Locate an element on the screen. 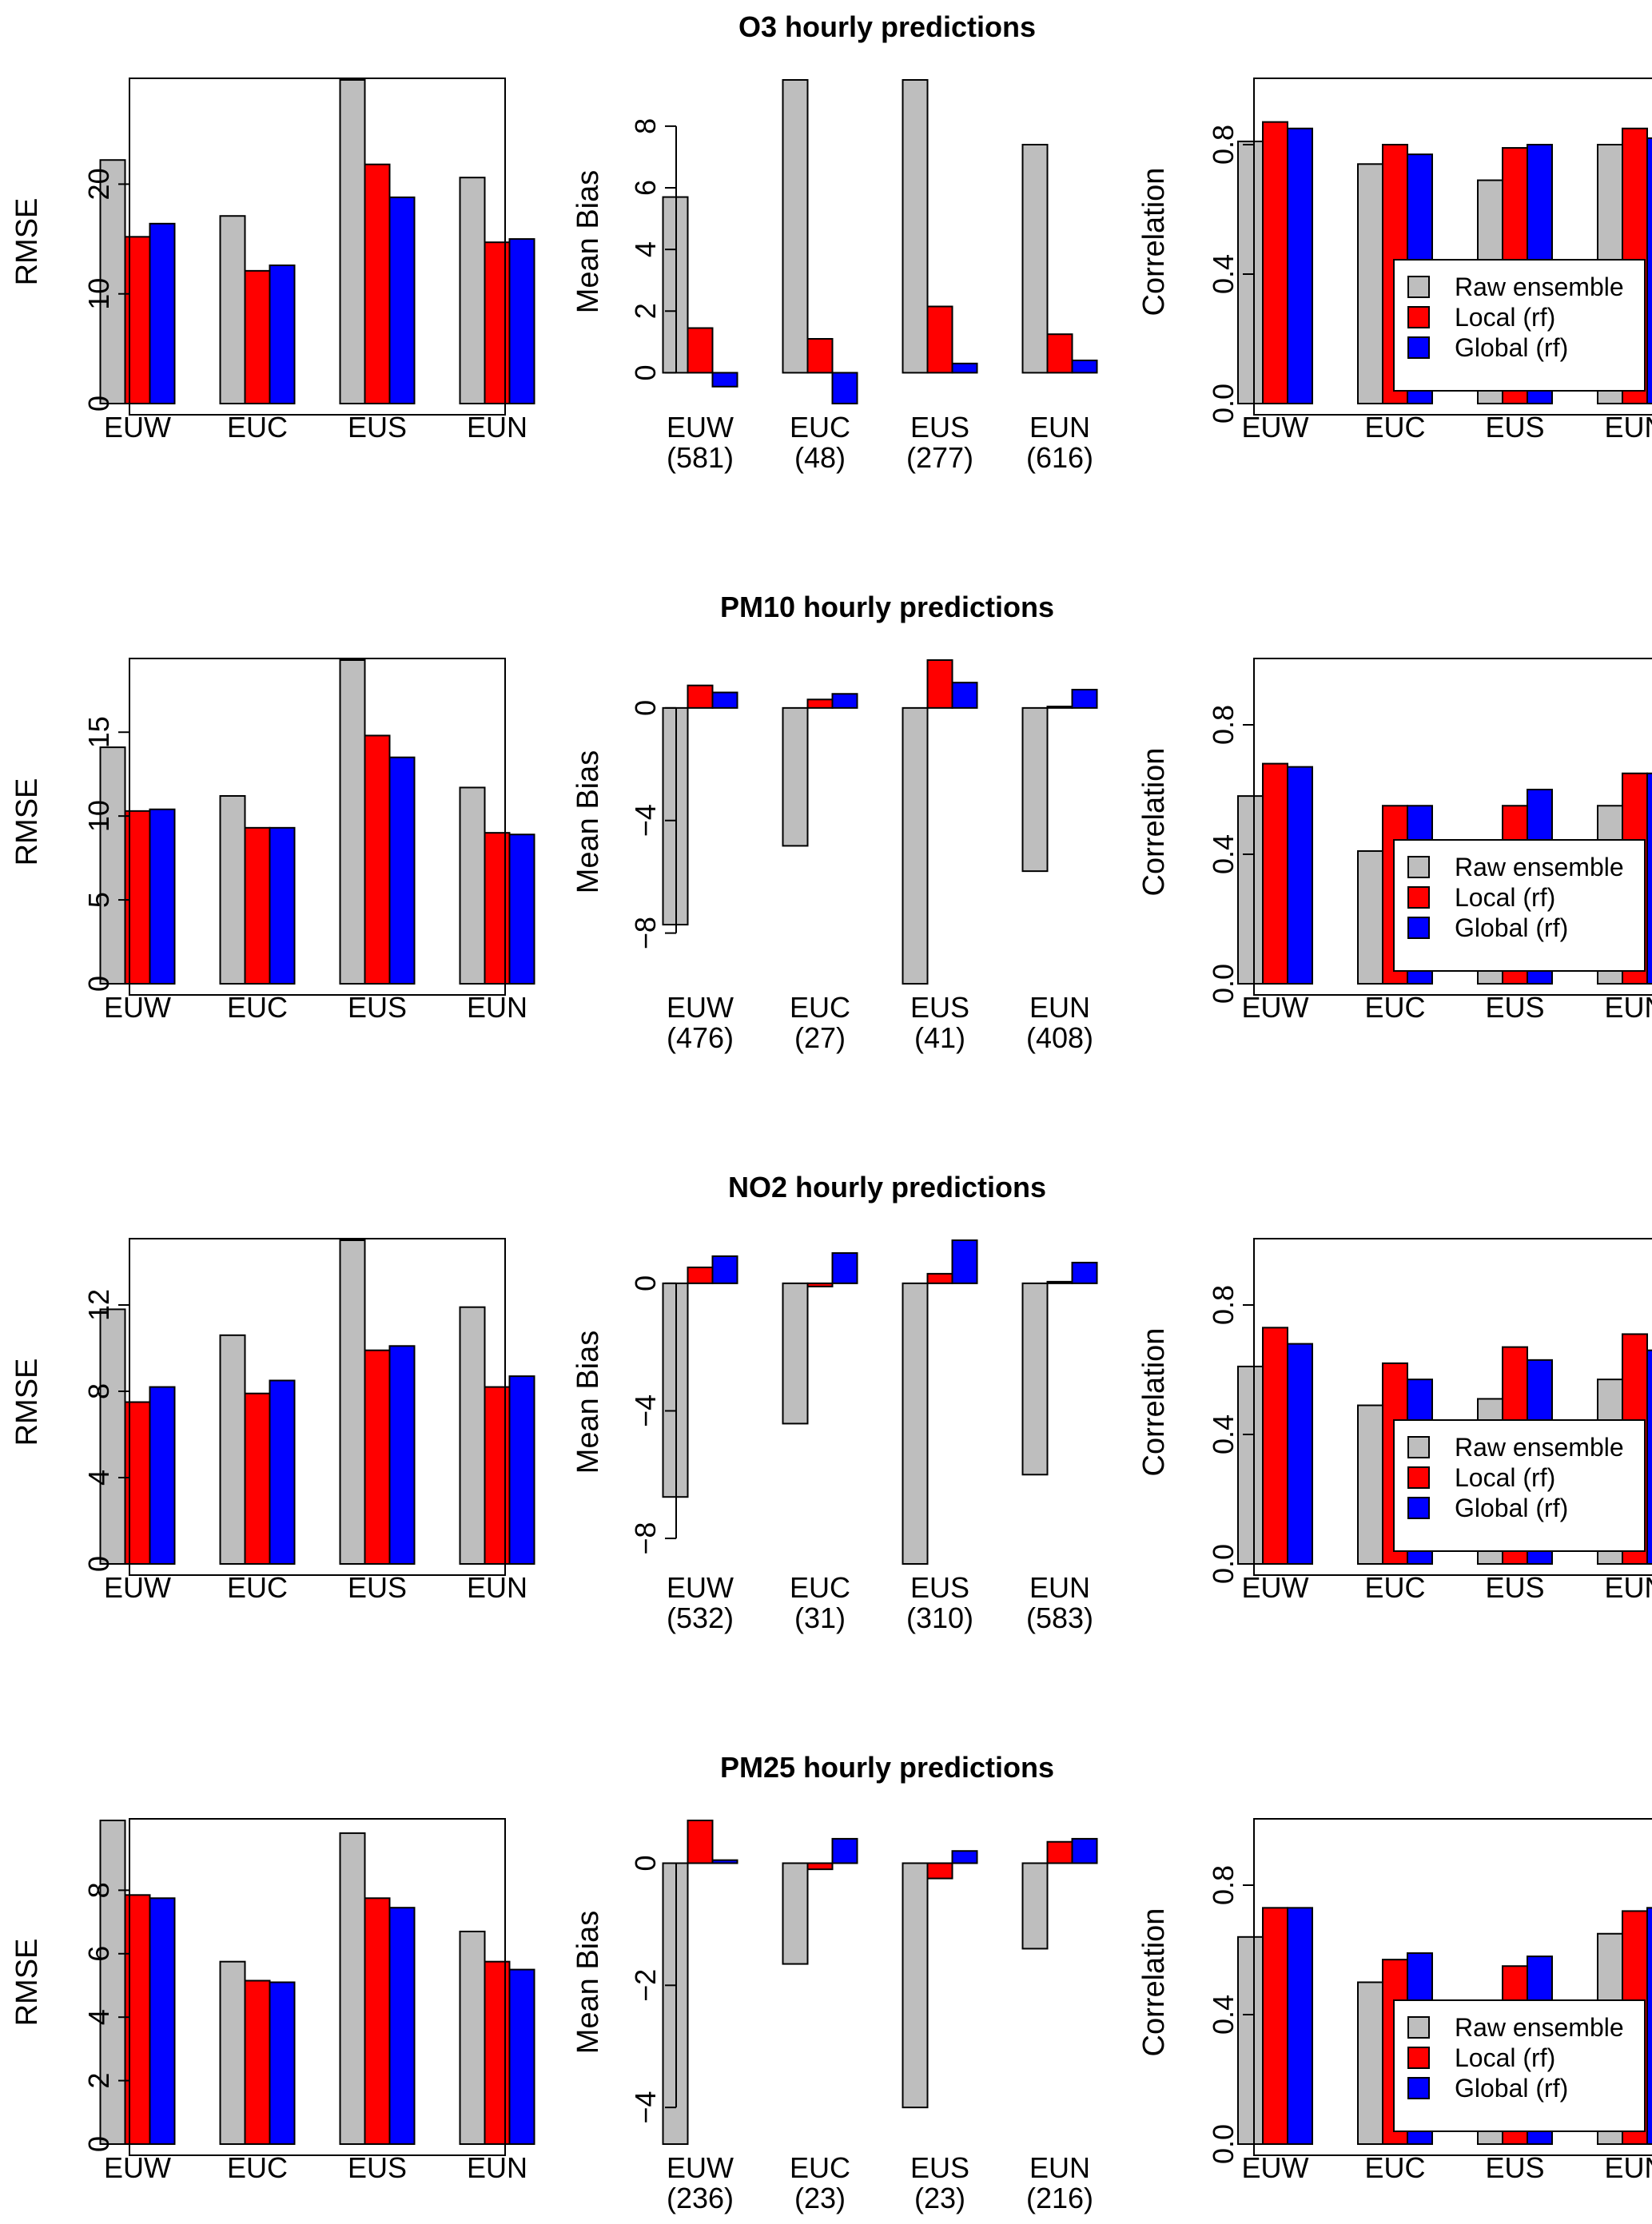  station-count: (476) is located at coordinates (700, 1037).